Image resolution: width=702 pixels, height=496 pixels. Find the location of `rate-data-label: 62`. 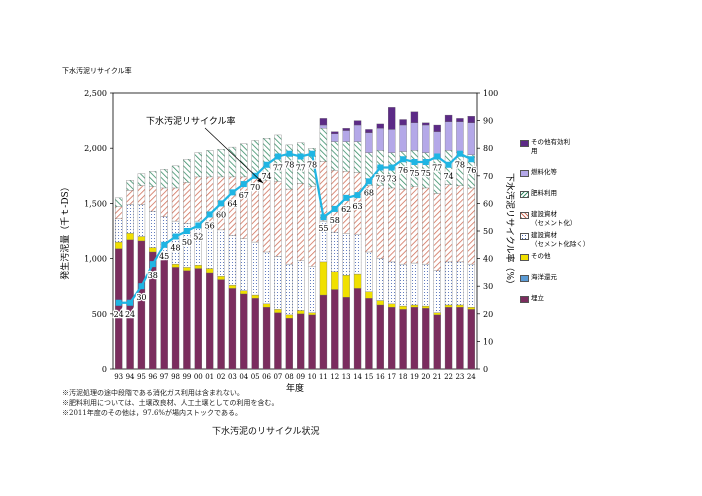

rate-data-label: 62 is located at coordinates (346, 209).